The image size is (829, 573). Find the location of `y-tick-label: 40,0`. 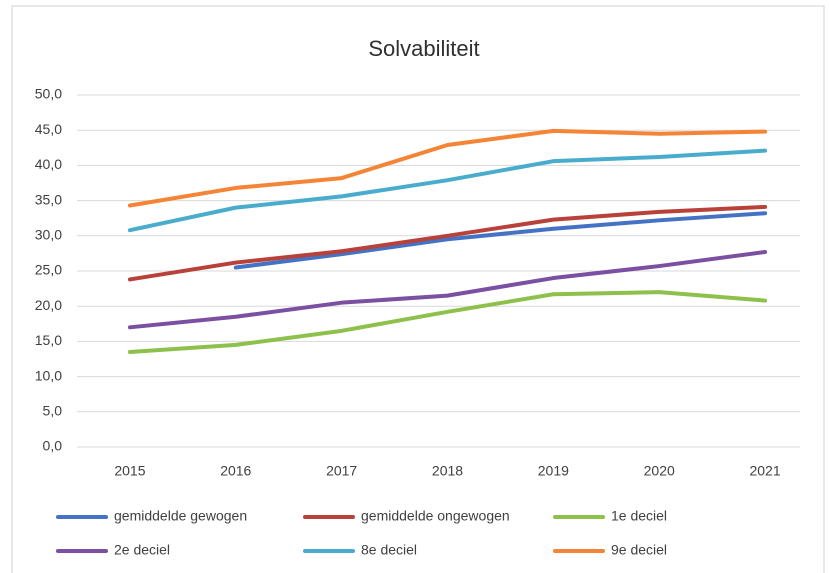

y-tick-label: 40,0 is located at coordinates (48, 164).